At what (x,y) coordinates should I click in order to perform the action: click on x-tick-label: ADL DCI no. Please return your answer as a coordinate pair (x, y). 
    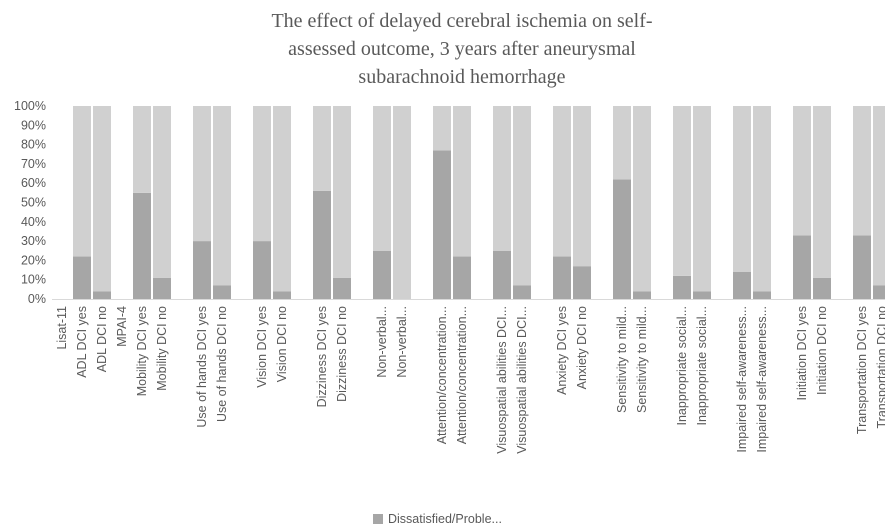
    Looking at the image, I should click on (102, 339).